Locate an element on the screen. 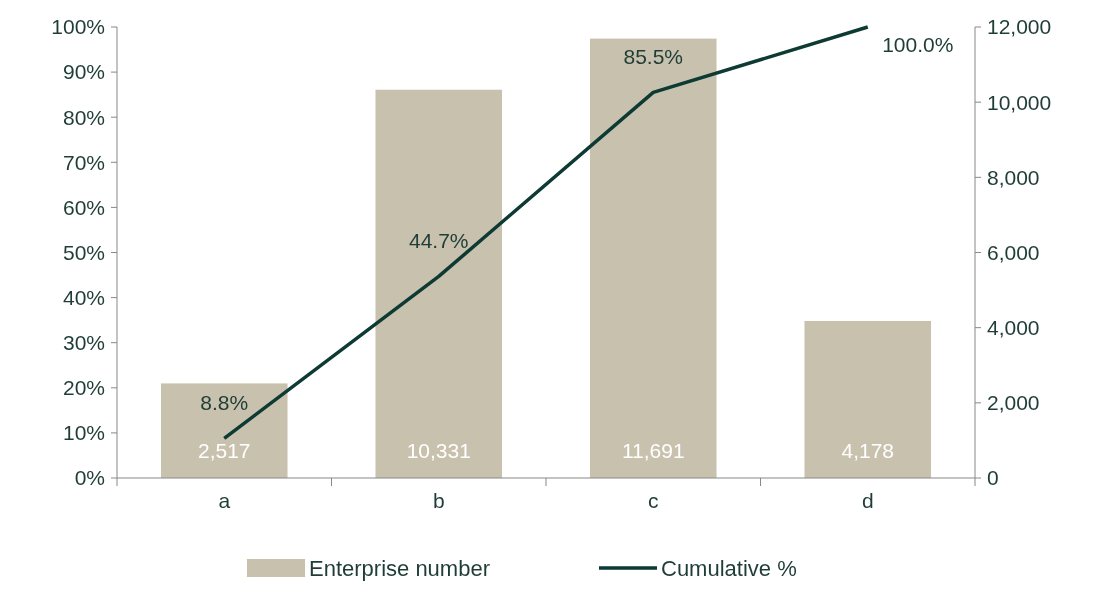  y-tick-label: 100% is located at coordinates (78, 27).